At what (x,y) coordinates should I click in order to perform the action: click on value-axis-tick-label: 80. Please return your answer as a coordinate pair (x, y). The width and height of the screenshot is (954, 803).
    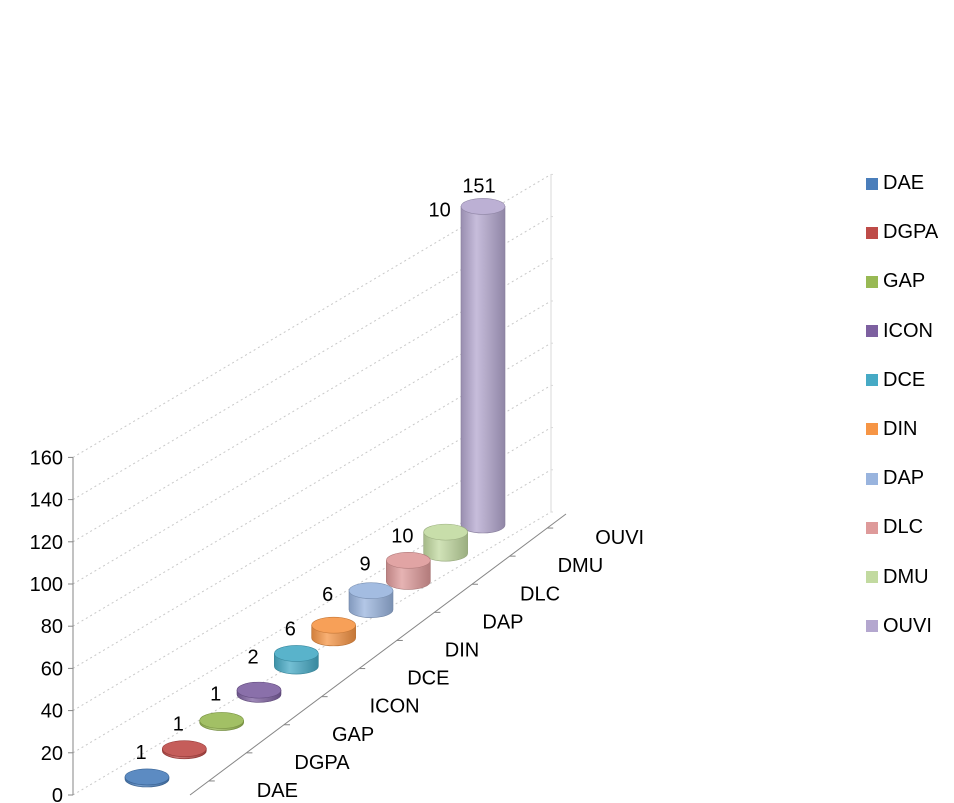
    Looking at the image, I should click on (52, 627).